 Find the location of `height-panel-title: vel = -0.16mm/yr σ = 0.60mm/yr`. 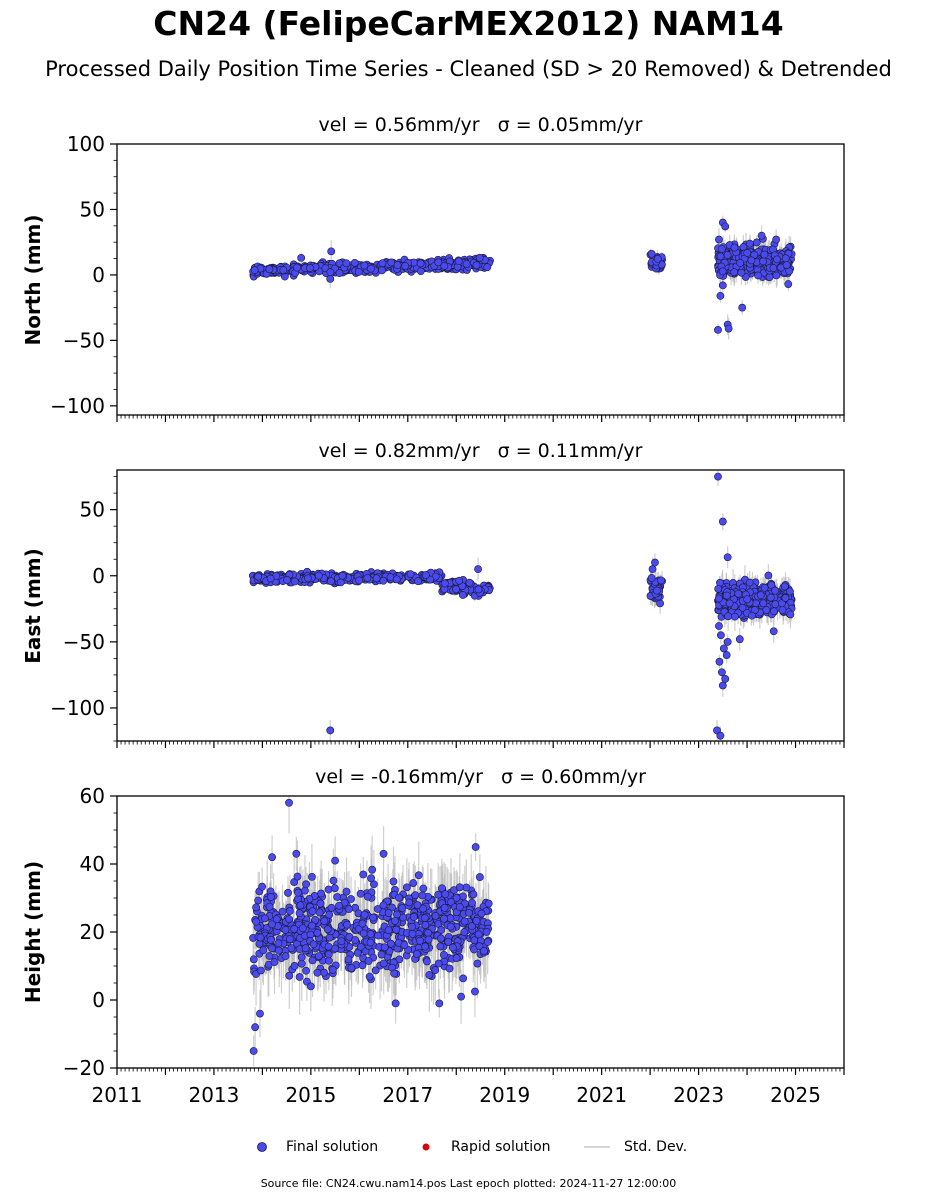

height-panel-title: vel = -0.16mm/yr σ = 0.60mm/yr is located at coordinates (480, 777).